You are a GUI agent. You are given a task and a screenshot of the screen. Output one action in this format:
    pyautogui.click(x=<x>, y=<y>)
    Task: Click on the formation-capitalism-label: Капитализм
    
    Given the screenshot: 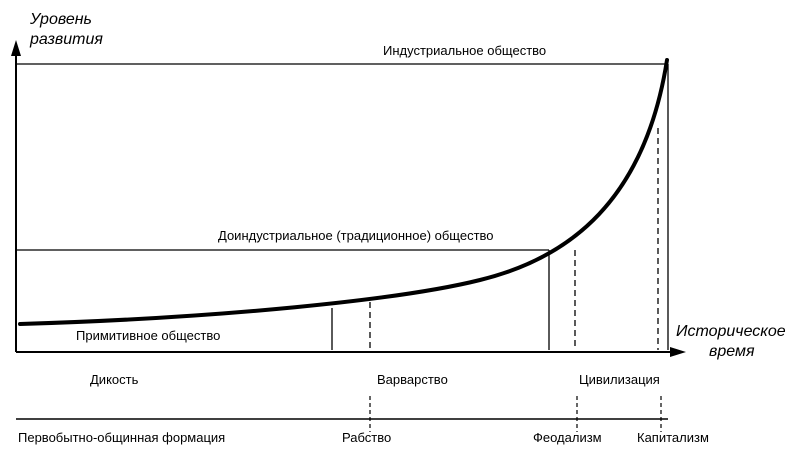 What is the action you would take?
    pyautogui.click(x=673, y=437)
    